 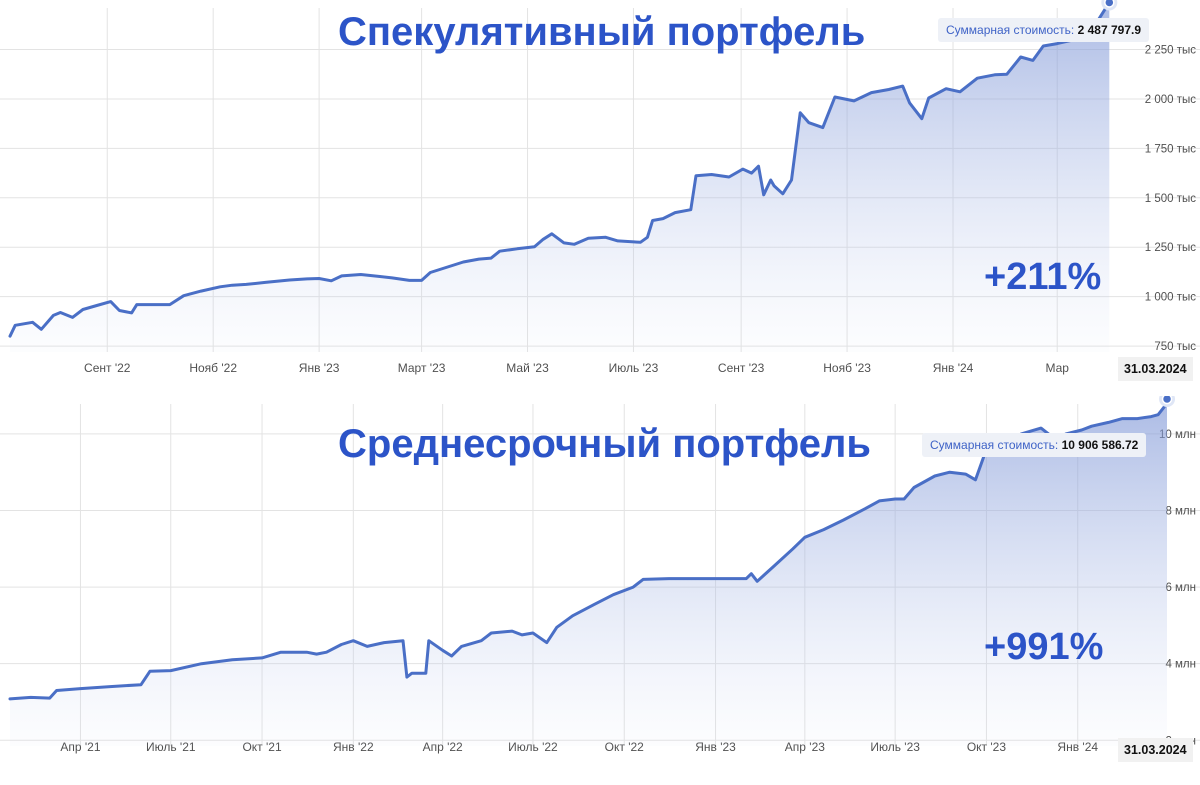 What do you see at coordinates (1171, 298) in the screenshot?
I see `y-tick-label: 1 000 тыс` at bounding box center [1171, 298].